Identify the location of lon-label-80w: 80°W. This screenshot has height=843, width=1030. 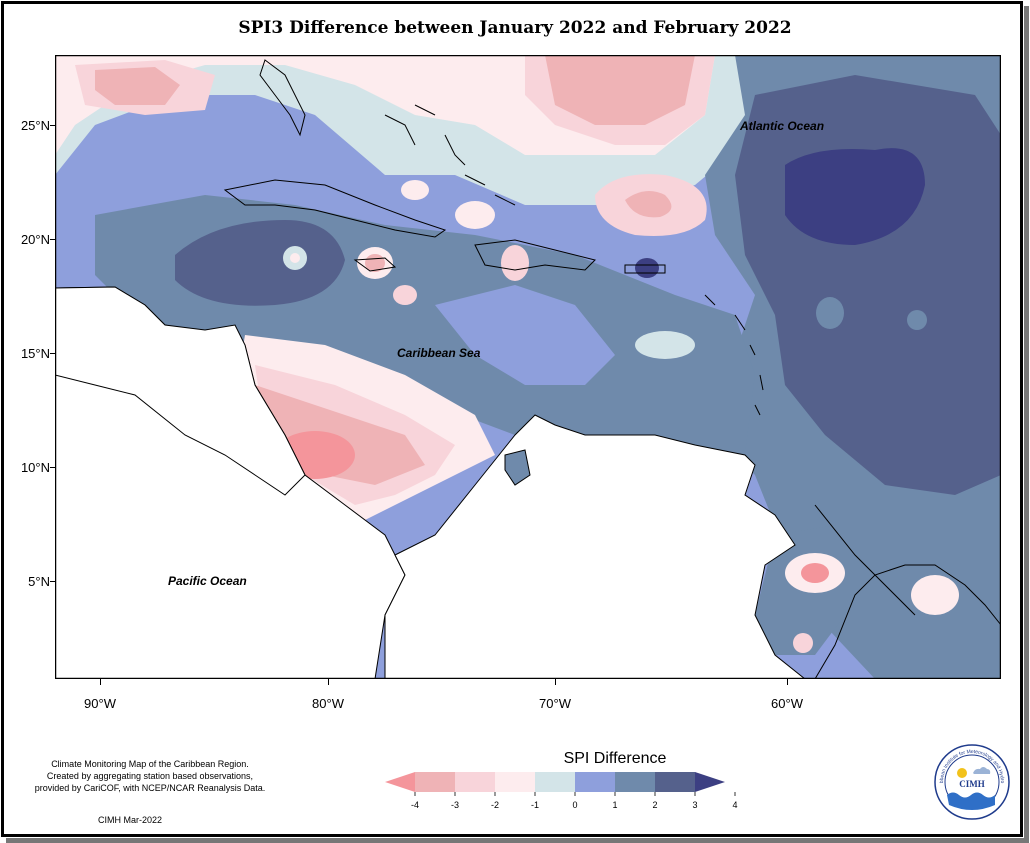
(328, 703).